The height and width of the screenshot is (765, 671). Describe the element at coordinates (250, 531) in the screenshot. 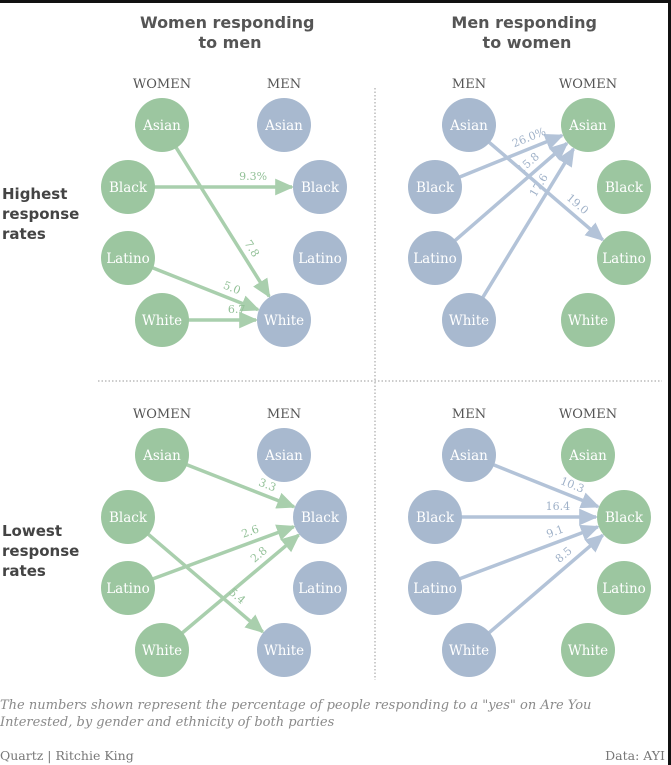

I see `link-value: 2.6` at that location.